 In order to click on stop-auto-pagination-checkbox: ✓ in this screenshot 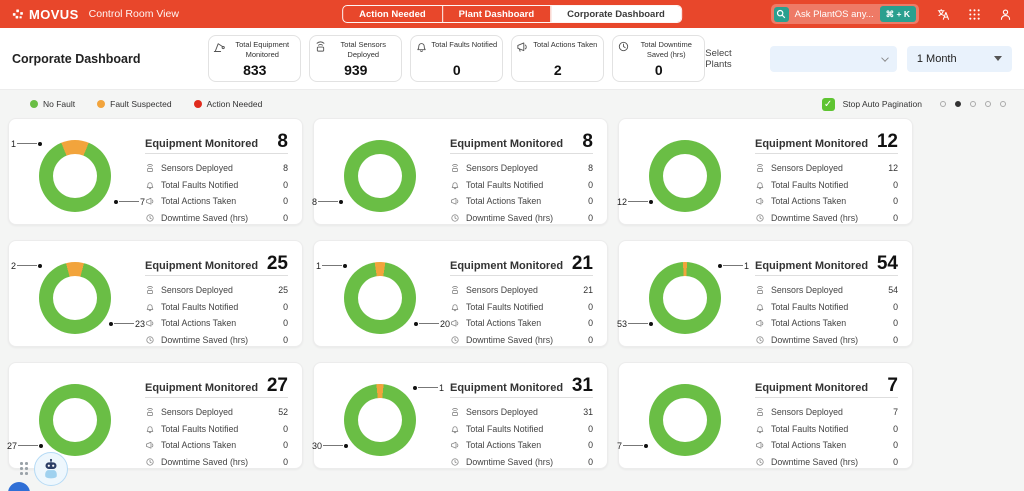, I will do `click(828, 104)`.